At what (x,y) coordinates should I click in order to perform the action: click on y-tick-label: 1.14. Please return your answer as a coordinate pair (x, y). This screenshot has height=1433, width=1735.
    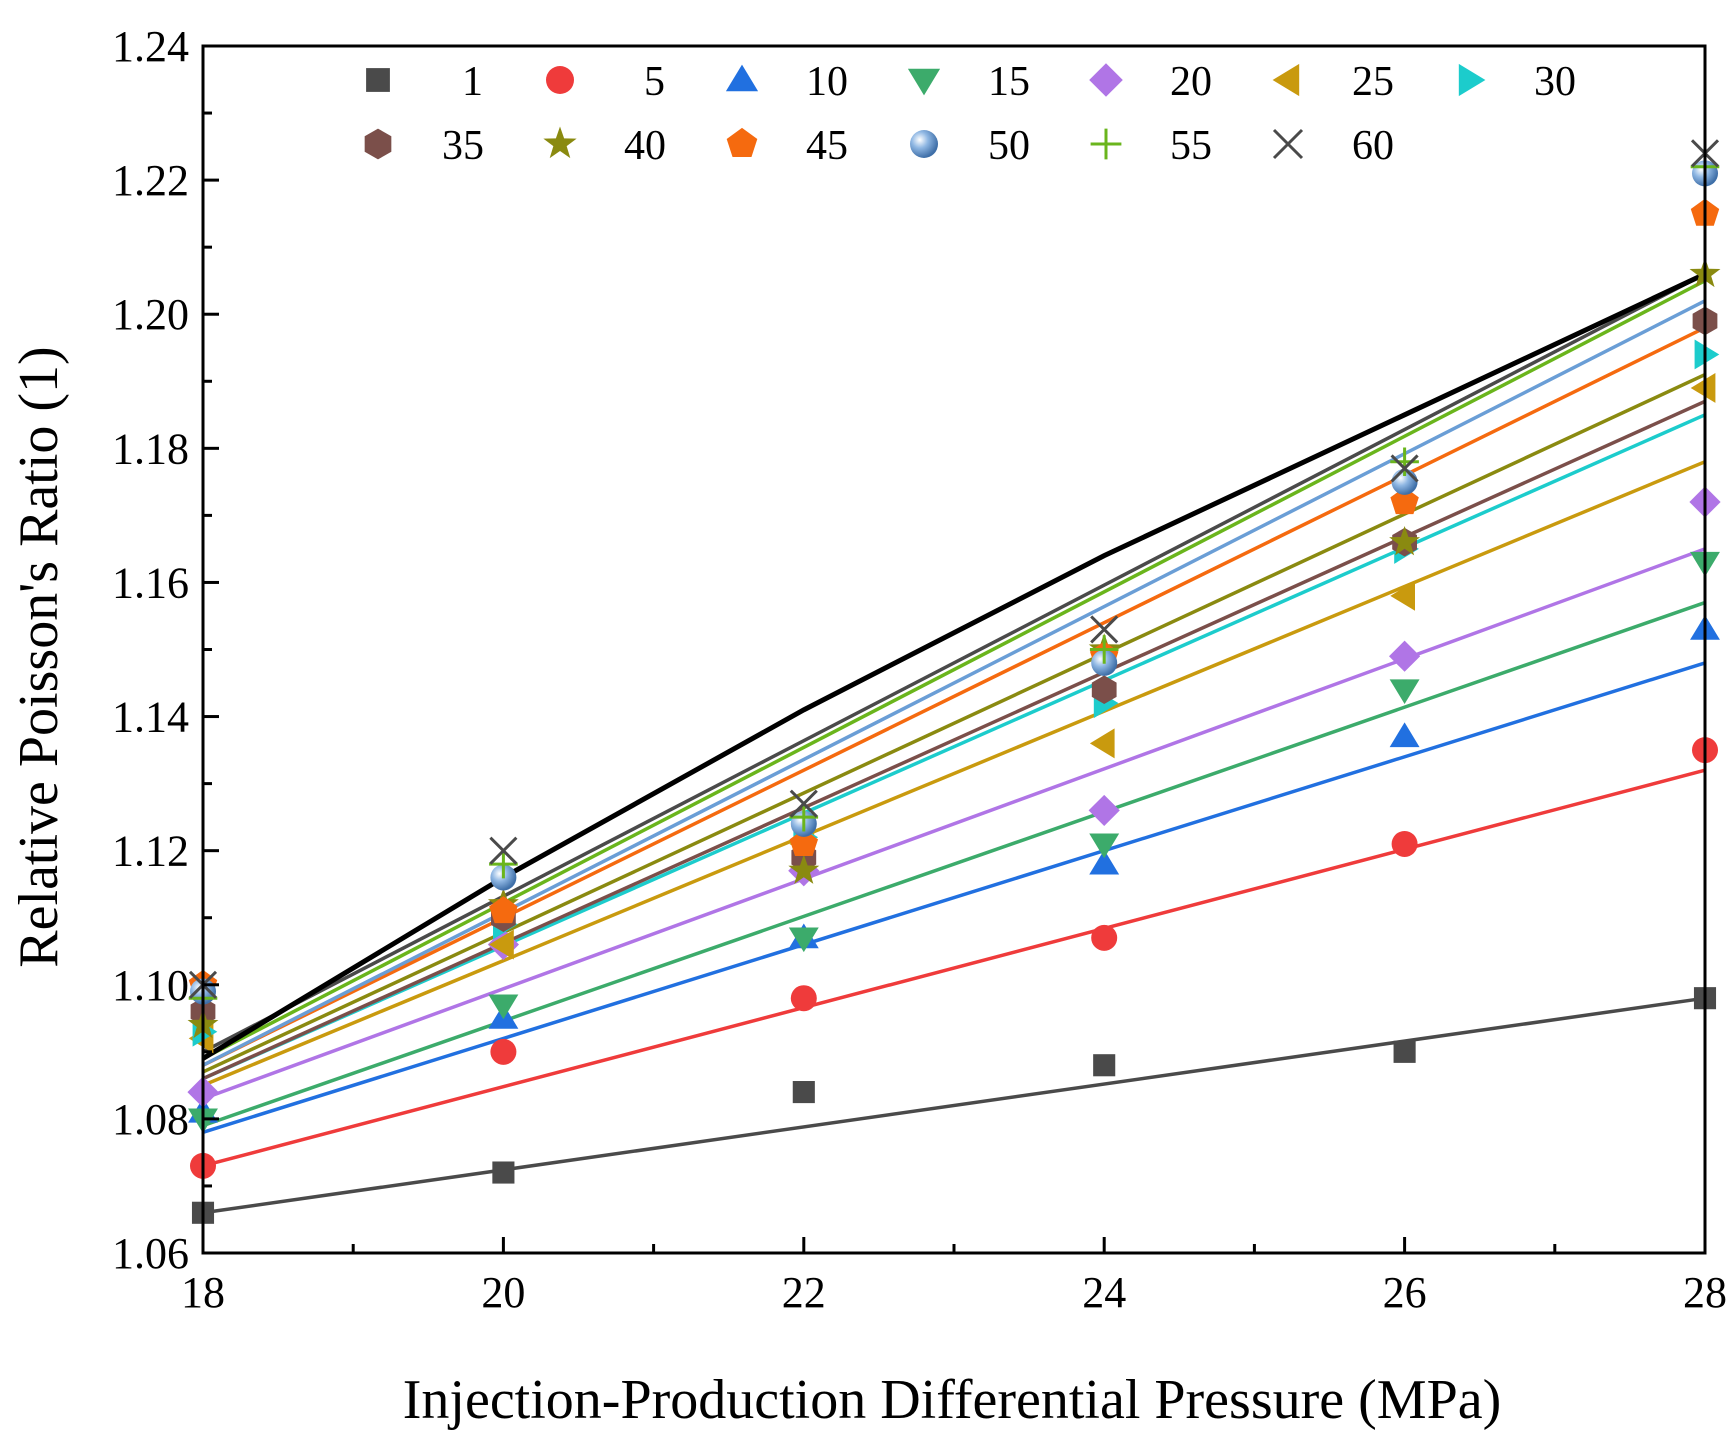
    Looking at the image, I should click on (150, 717).